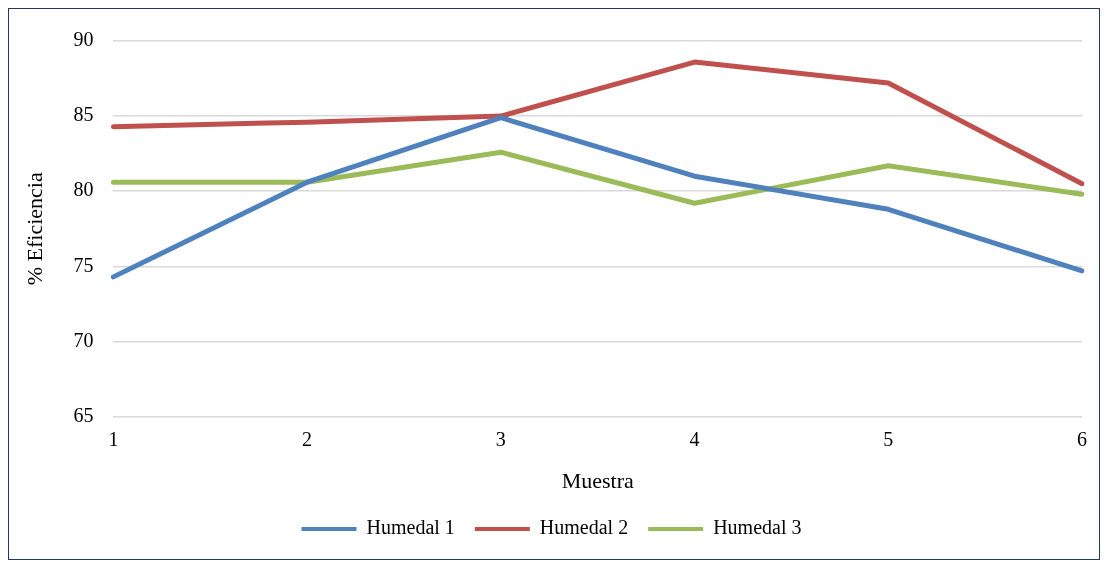 This screenshot has width=1107, height=567. What do you see at coordinates (83, 189) in the screenshot?
I see `y-tick-label: 80` at bounding box center [83, 189].